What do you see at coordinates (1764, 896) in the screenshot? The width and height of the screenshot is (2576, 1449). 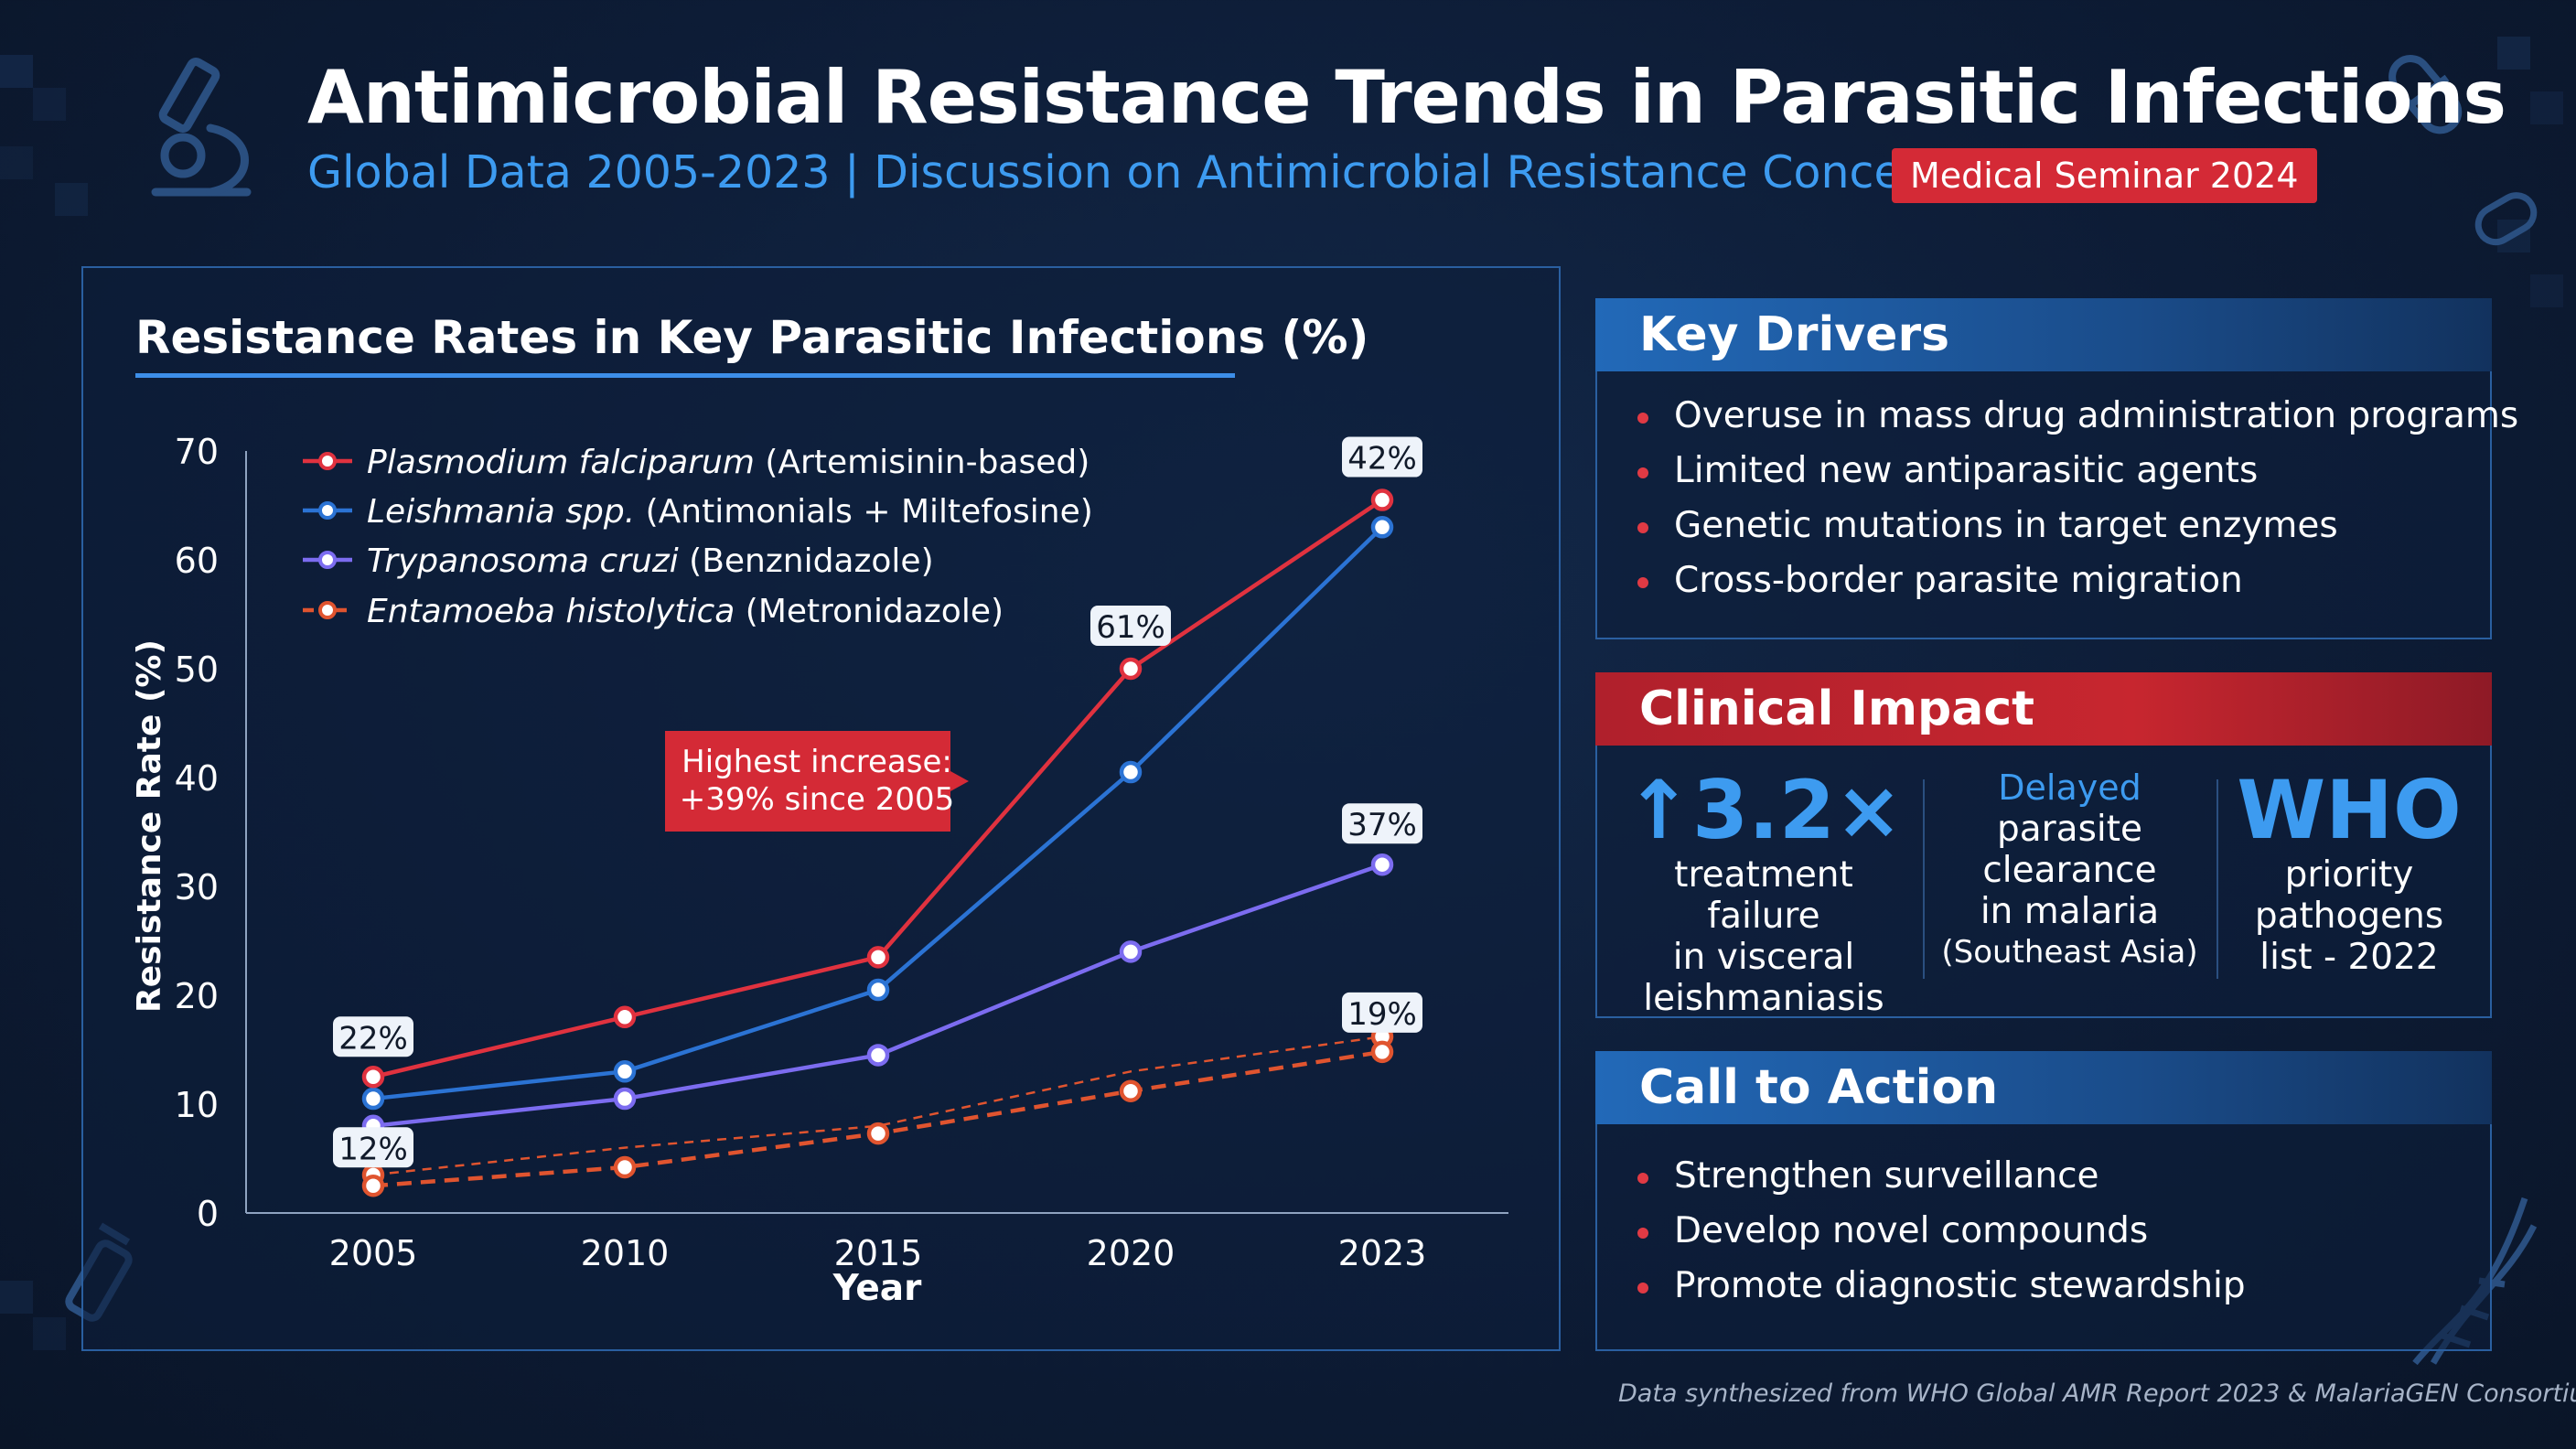 I see `impact-text: treatment failure` at bounding box center [1764, 896].